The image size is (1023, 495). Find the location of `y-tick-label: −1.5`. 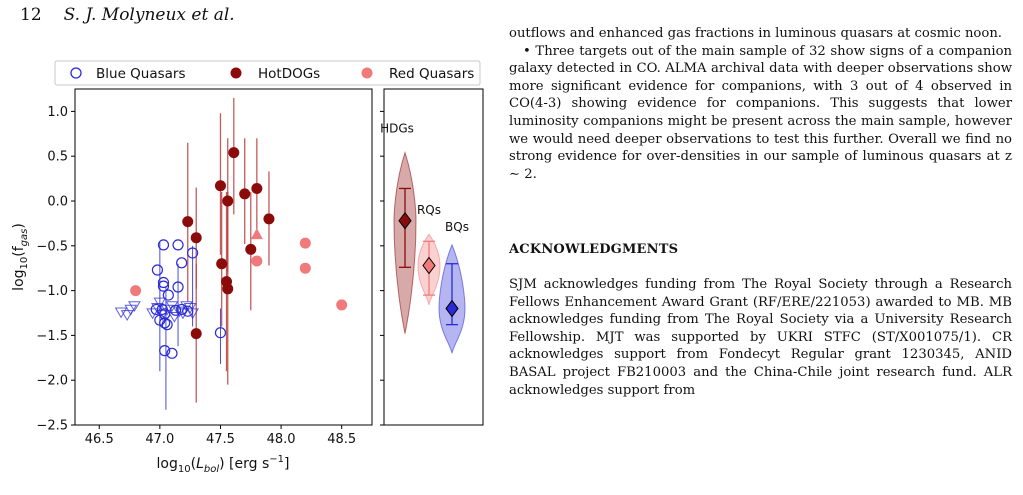

y-tick-label: −1.5 is located at coordinates (52, 336).